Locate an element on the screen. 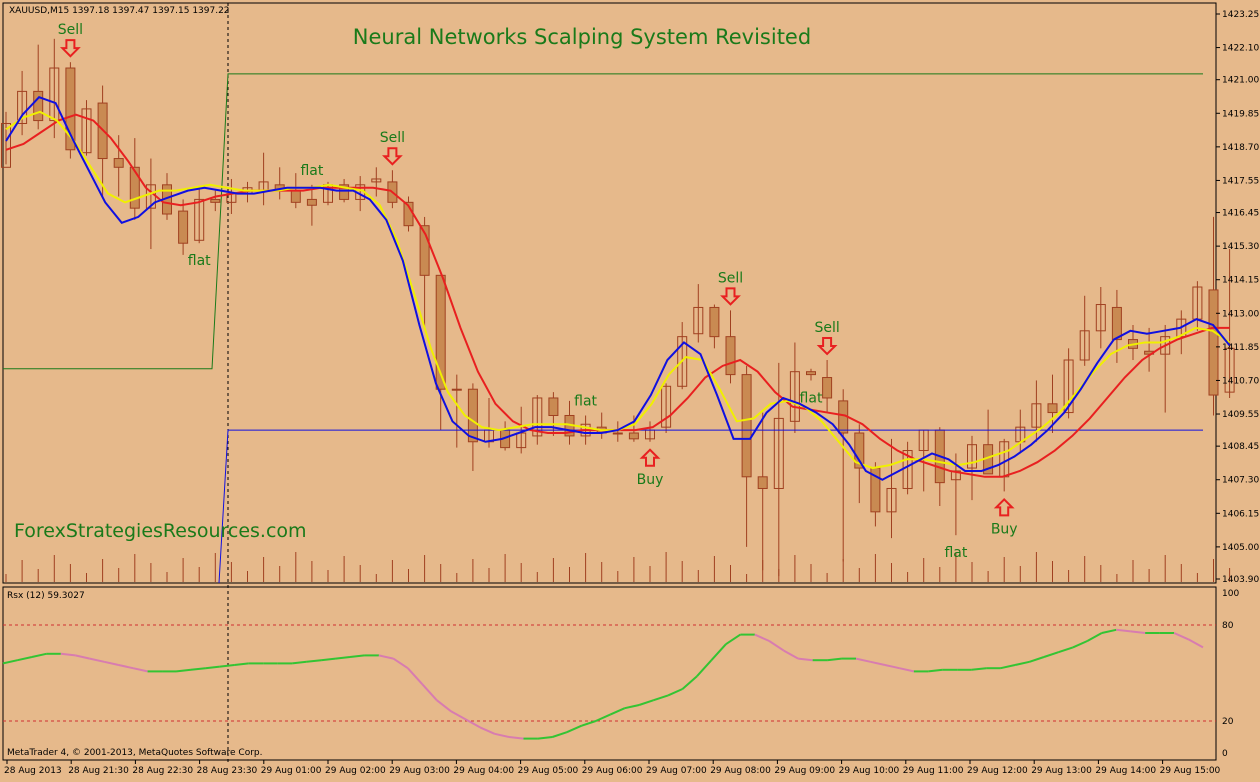 The height and width of the screenshot is (782, 1260). x-axis-label: 29 Aug 10:00 is located at coordinates (869, 771).